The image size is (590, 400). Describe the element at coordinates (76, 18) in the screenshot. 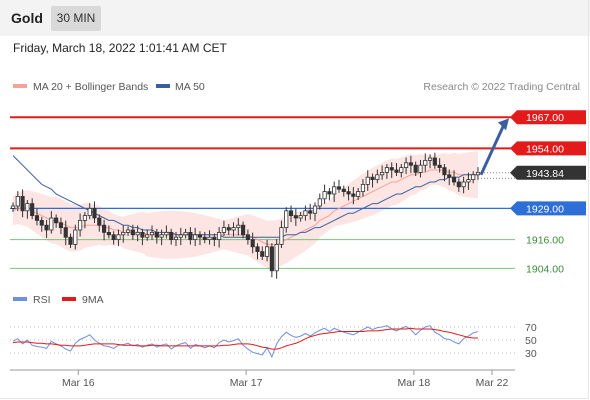

I see `timeframe-button: 30 MIN` at that location.